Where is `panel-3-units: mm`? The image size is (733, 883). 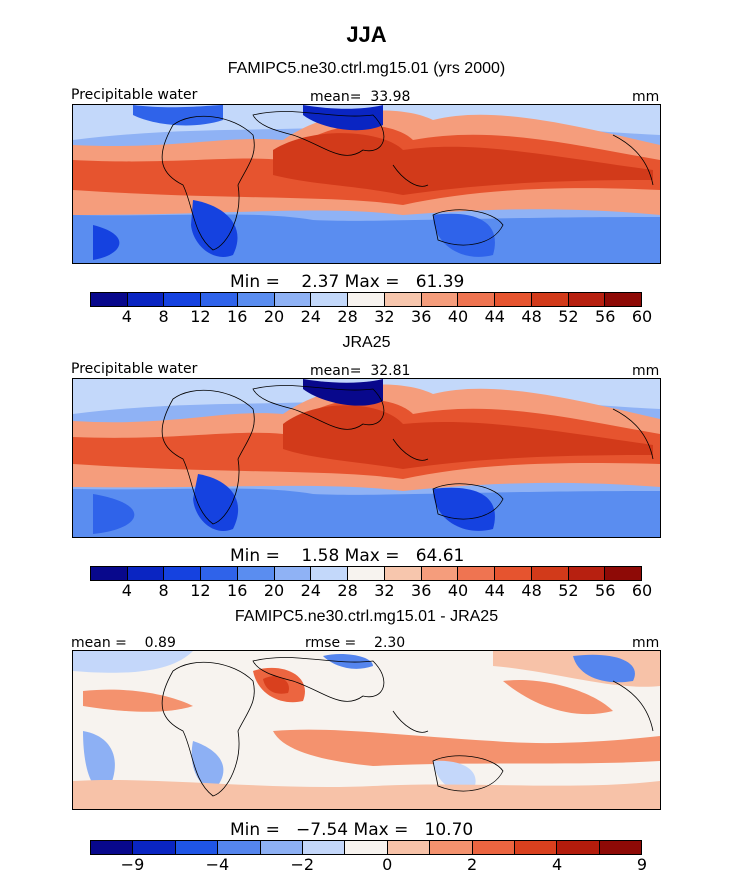
panel-3-units: mm is located at coordinates (646, 643).